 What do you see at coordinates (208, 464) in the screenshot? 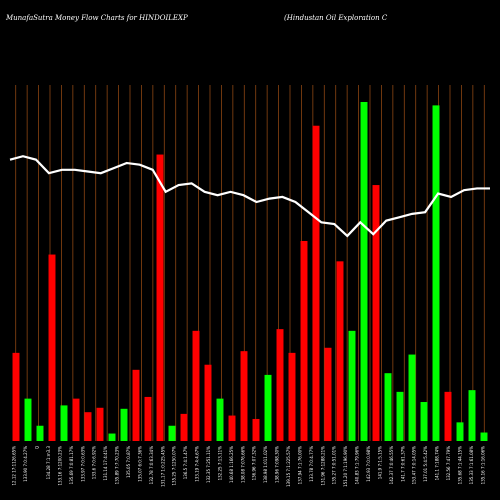
I see `x-tick-label: 132.35 7:251.11%` at bounding box center [208, 464].